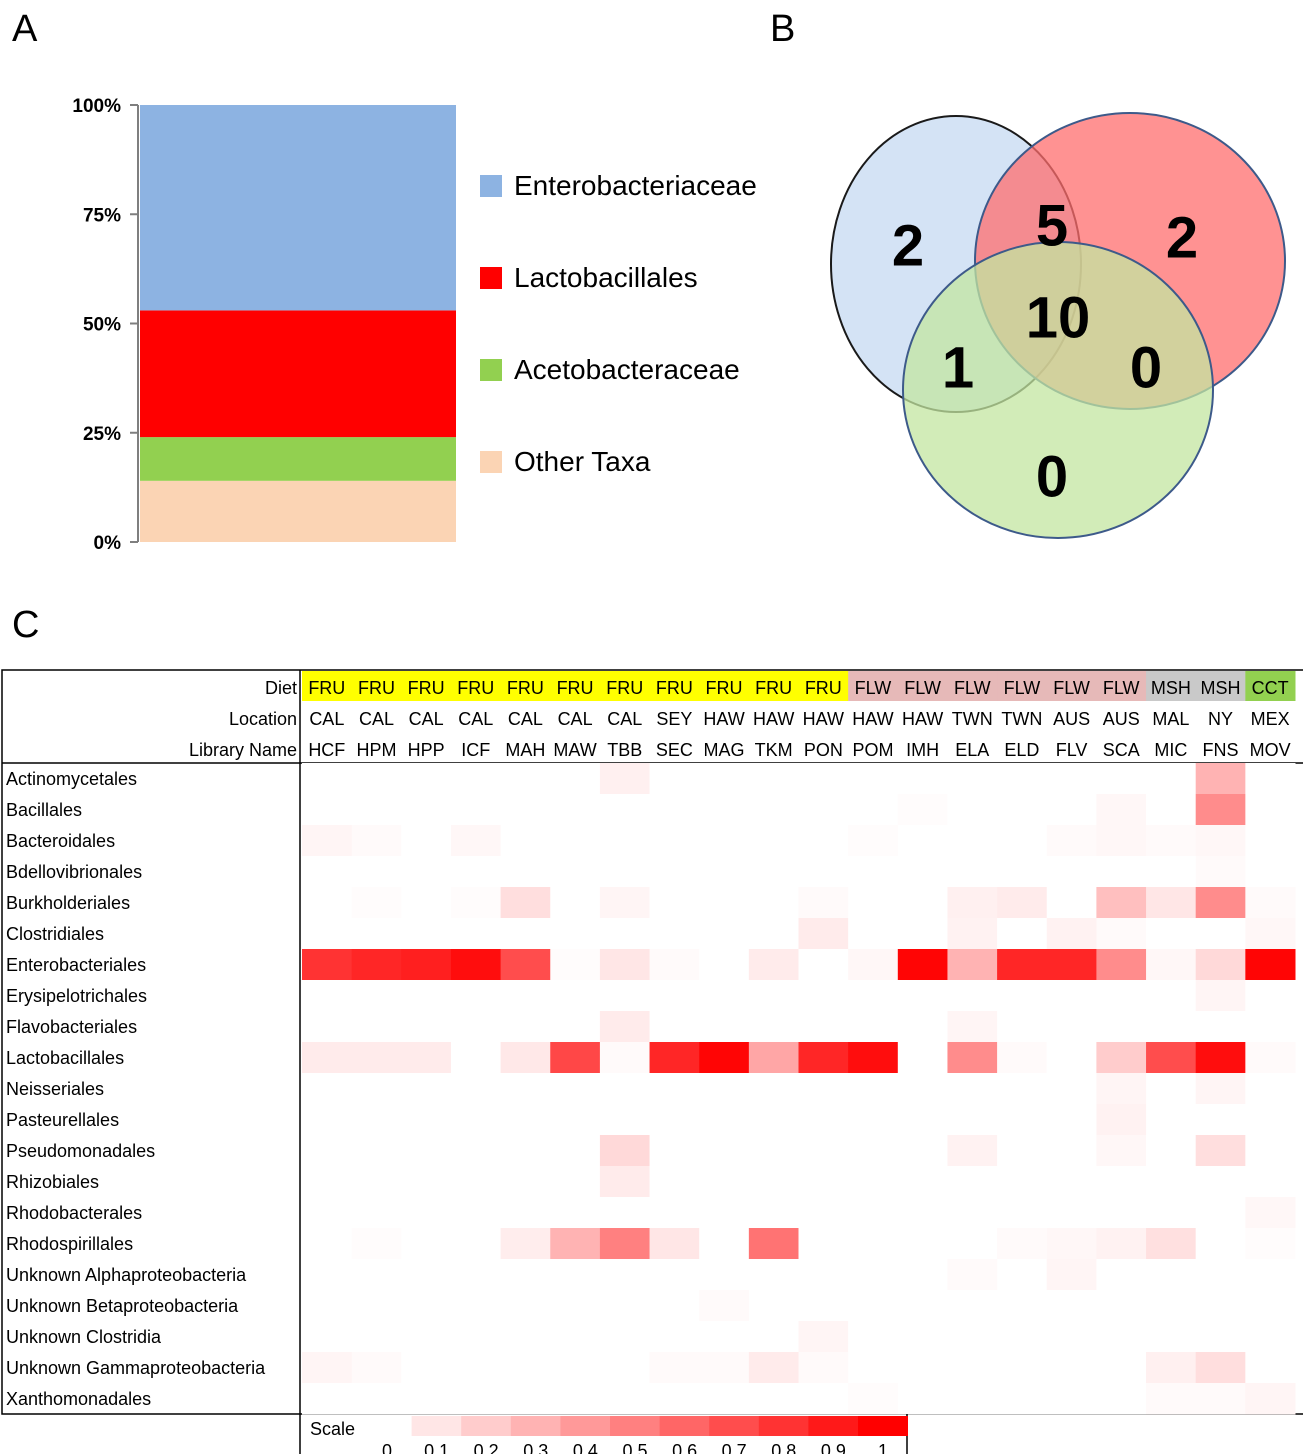  Describe the element at coordinates (1072, 750) in the screenshot. I see `library-label: FLV` at that location.